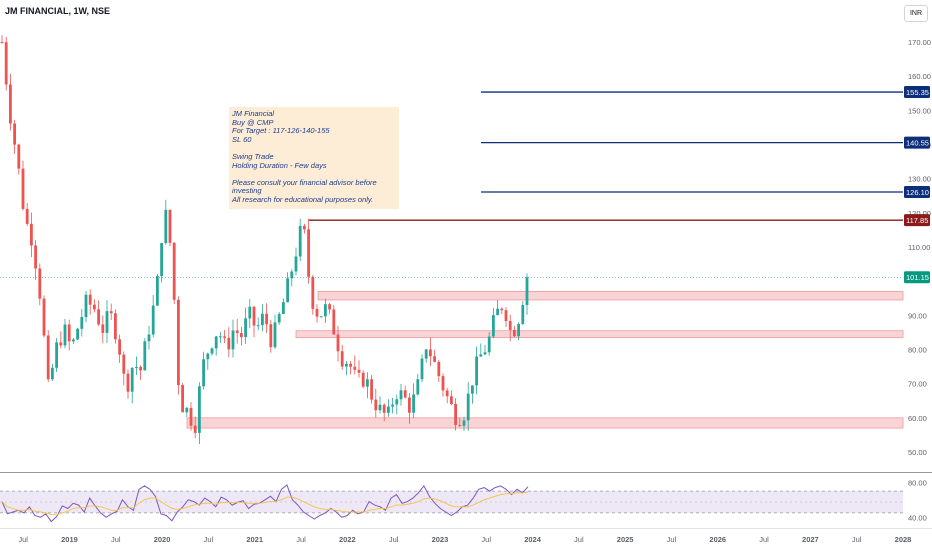 The height and width of the screenshot is (550, 932). I want to click on x-tick-label: 2021, so click(254, 539).